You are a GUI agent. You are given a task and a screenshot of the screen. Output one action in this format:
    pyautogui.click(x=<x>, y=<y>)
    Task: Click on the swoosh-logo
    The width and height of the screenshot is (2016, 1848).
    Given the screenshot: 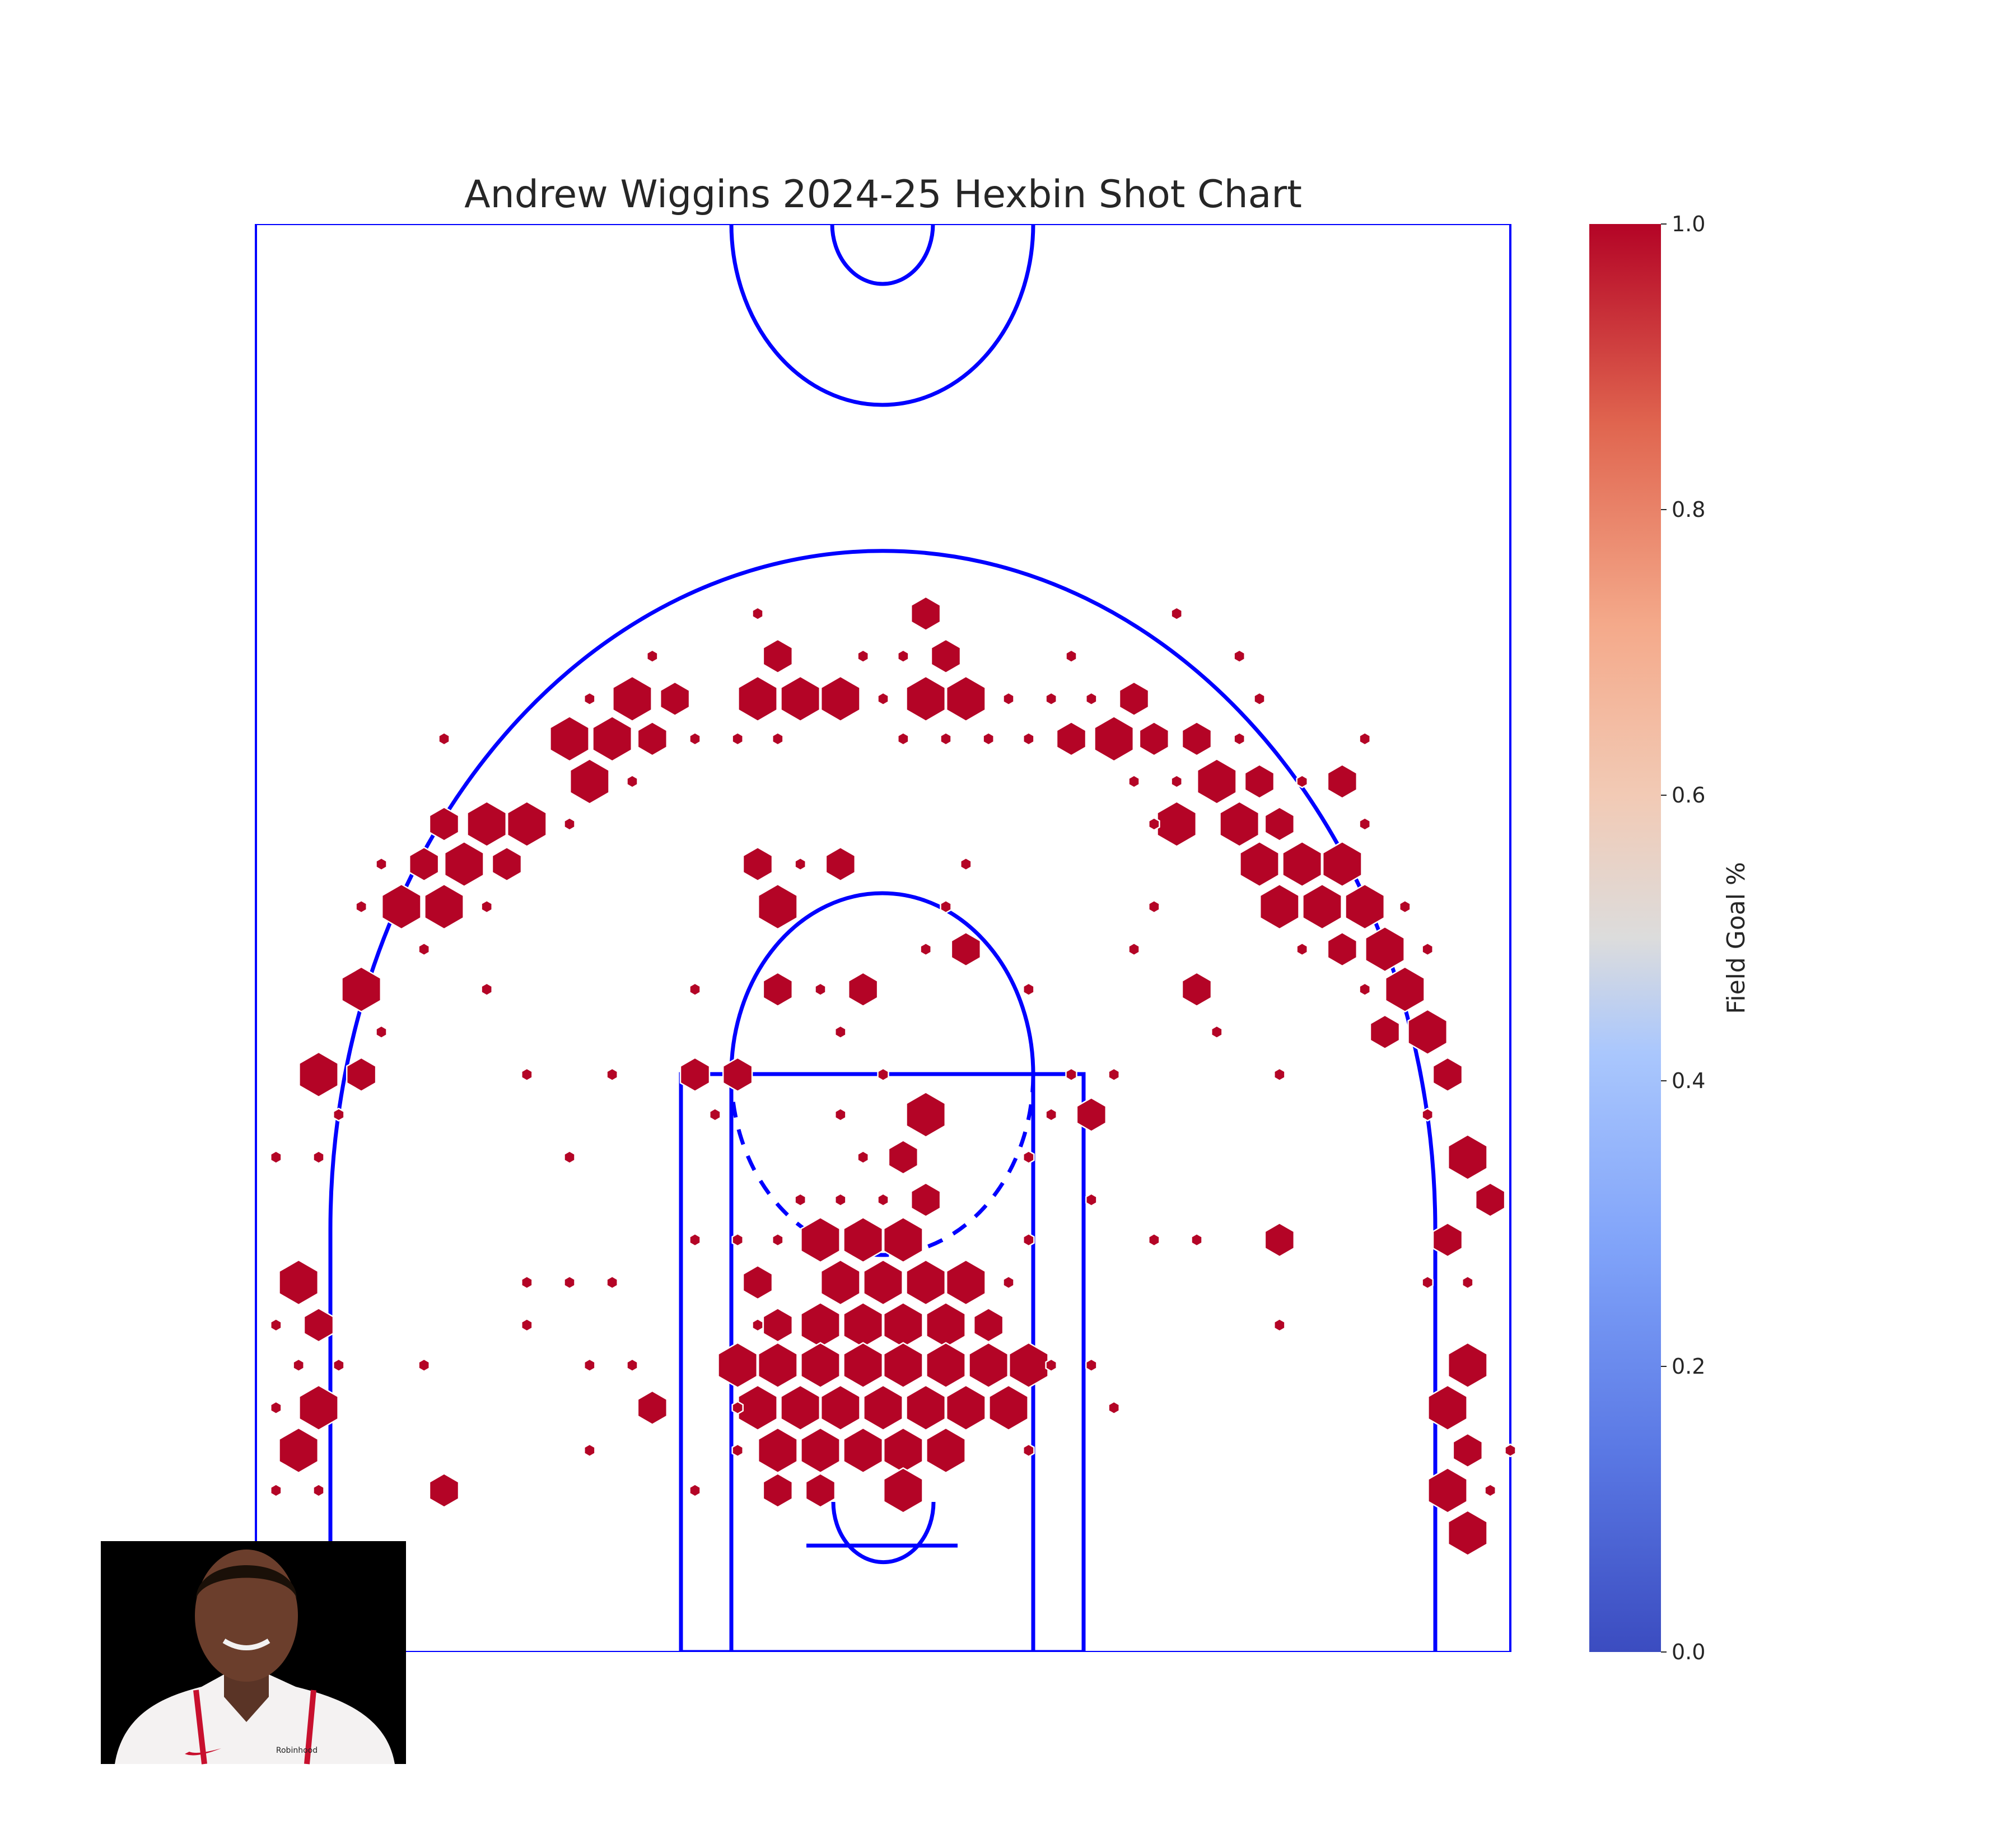 What is the action you would take?
    pyautogui.click(x=203, y=1752)
    